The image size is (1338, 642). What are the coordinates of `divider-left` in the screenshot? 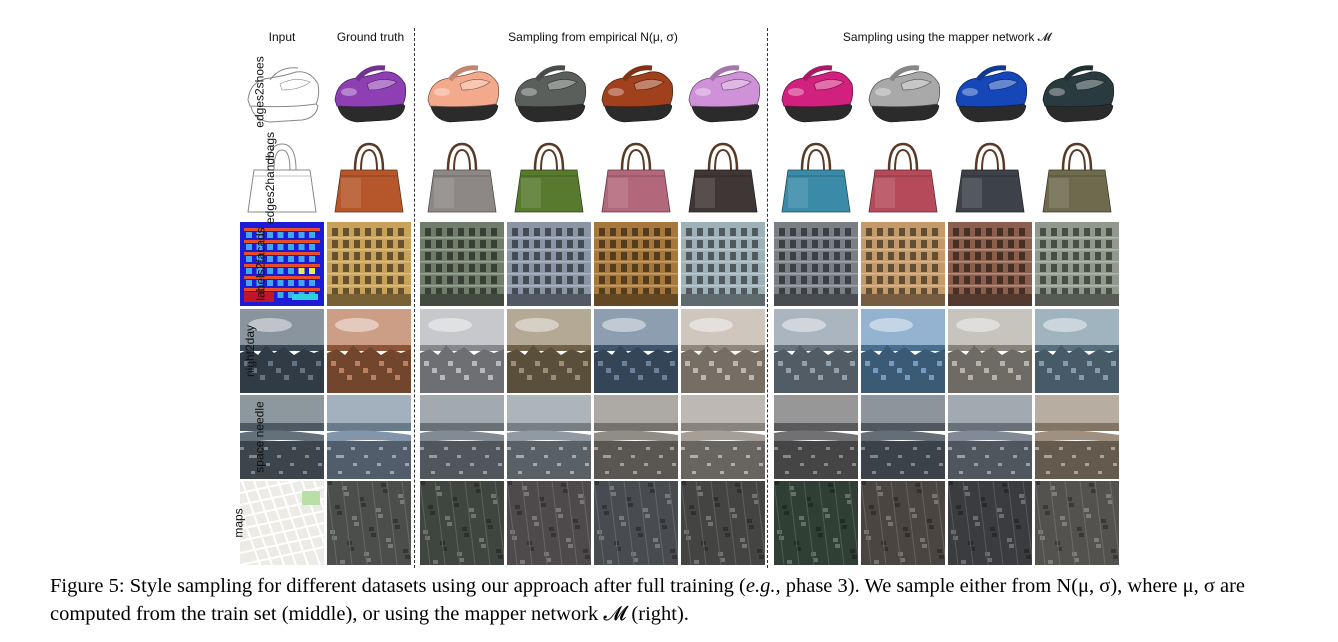 It's located at (414, 298).